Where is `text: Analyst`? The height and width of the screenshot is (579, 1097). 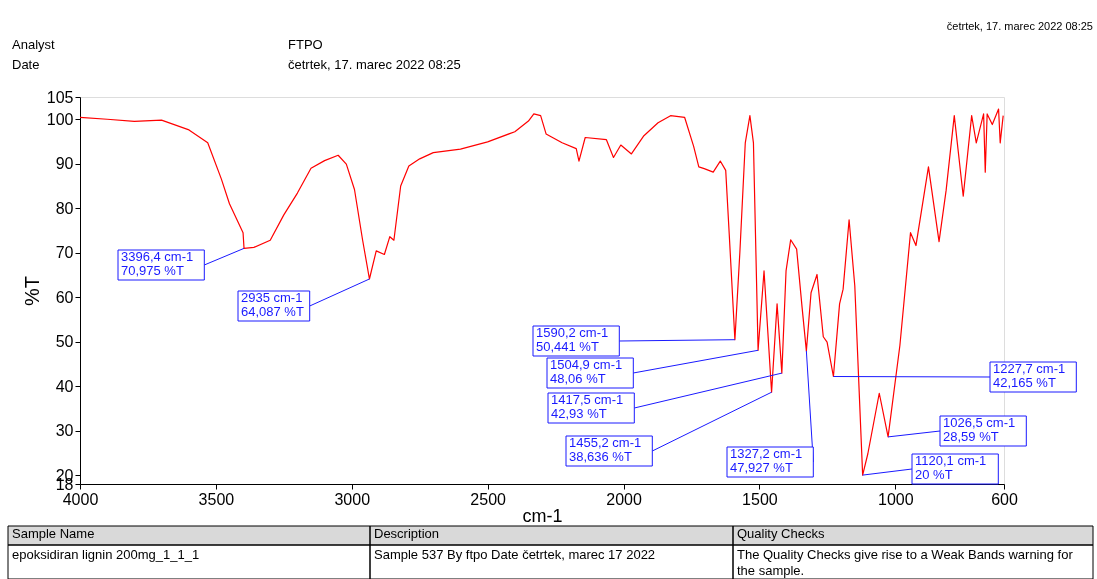 text: Analyst is located at coordinates (34, 44).